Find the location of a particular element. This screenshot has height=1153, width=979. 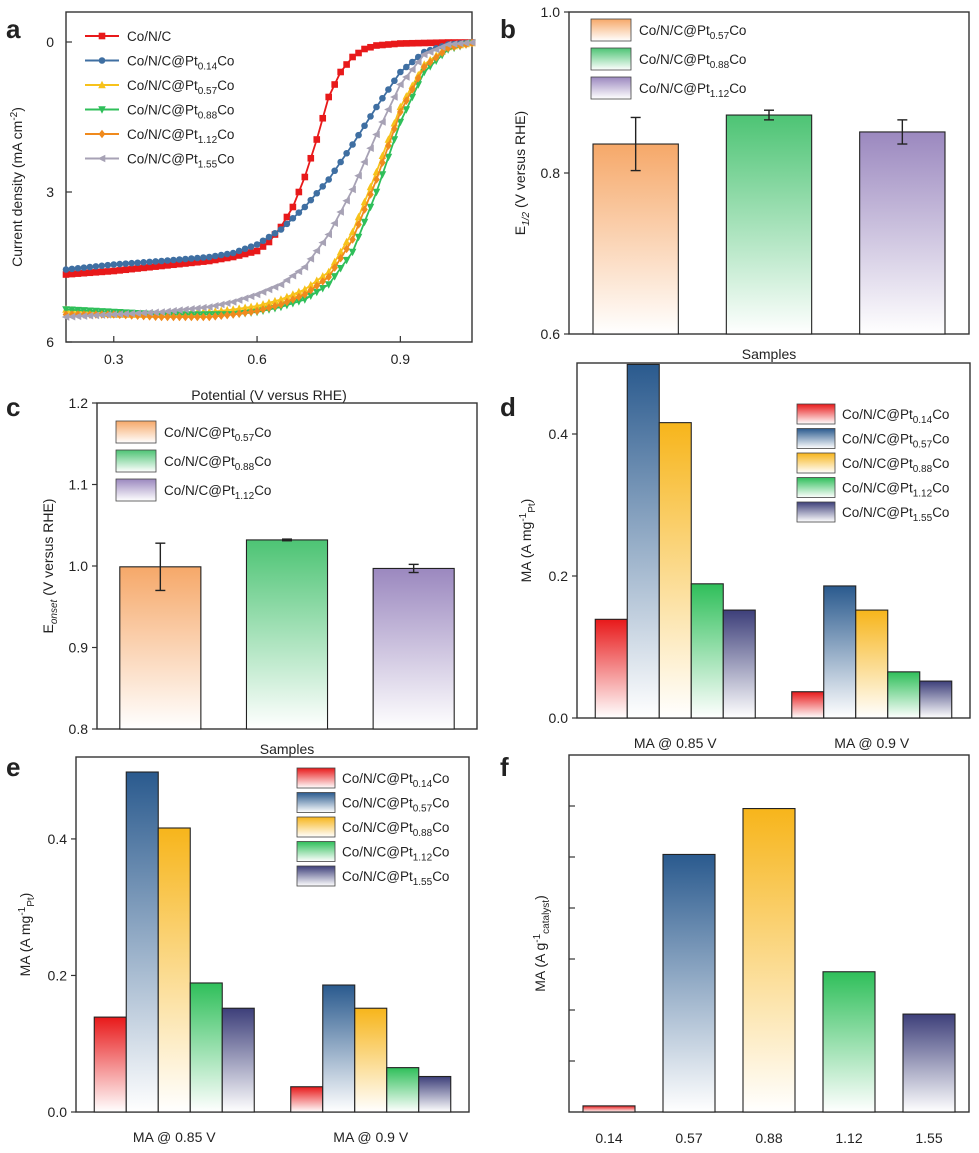

x-category-label-e: MA @ 0.9 V is located at coordinates (371, 1137).